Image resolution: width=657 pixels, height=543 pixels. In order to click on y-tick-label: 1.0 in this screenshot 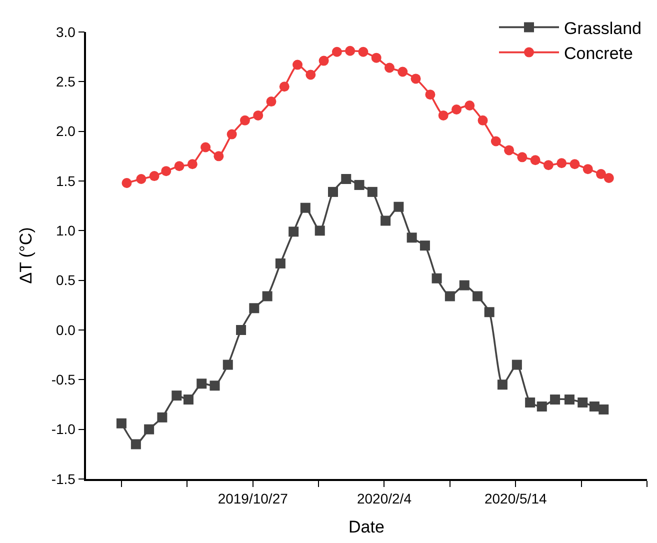, I will do `click(66, 230)`.